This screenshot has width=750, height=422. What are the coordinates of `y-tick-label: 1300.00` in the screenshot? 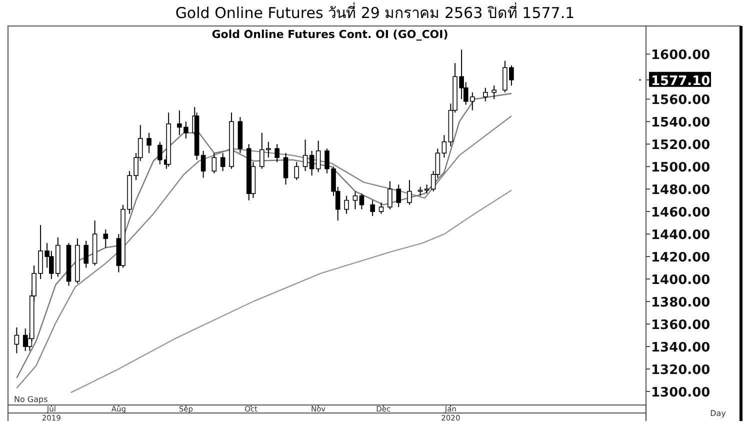 It's located at (680, 393).